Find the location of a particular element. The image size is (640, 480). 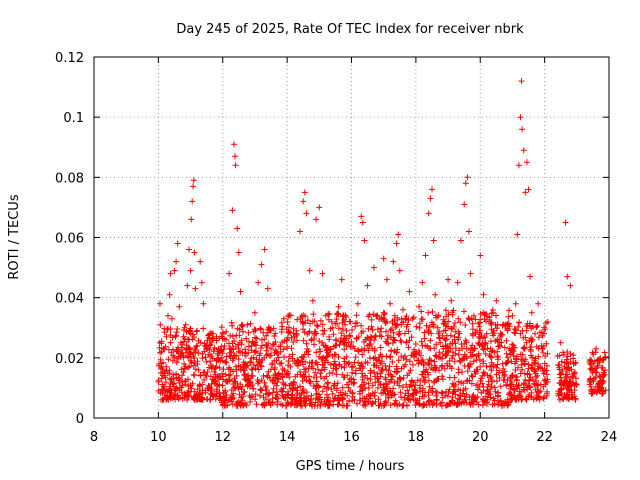

y-tick-label: 0.08 is located at coordinates (69, 178).